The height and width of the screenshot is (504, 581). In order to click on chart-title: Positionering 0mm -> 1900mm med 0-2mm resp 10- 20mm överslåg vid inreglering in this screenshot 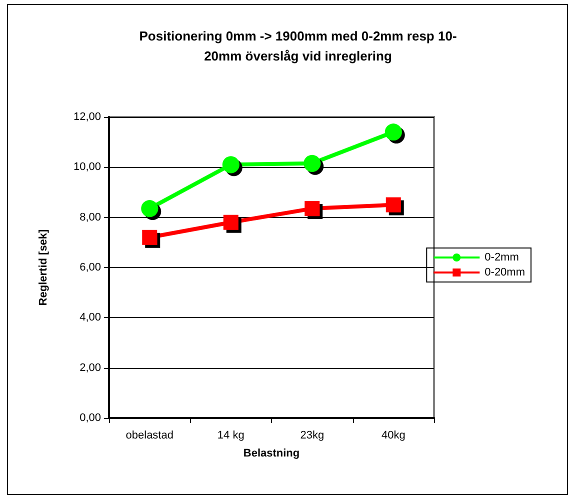, I will do `click(298, 46)`.